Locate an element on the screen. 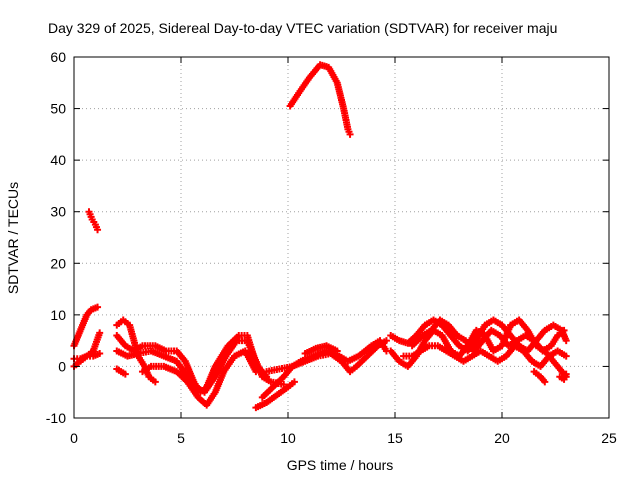  series-s13 is located at coordinates (321, 350).